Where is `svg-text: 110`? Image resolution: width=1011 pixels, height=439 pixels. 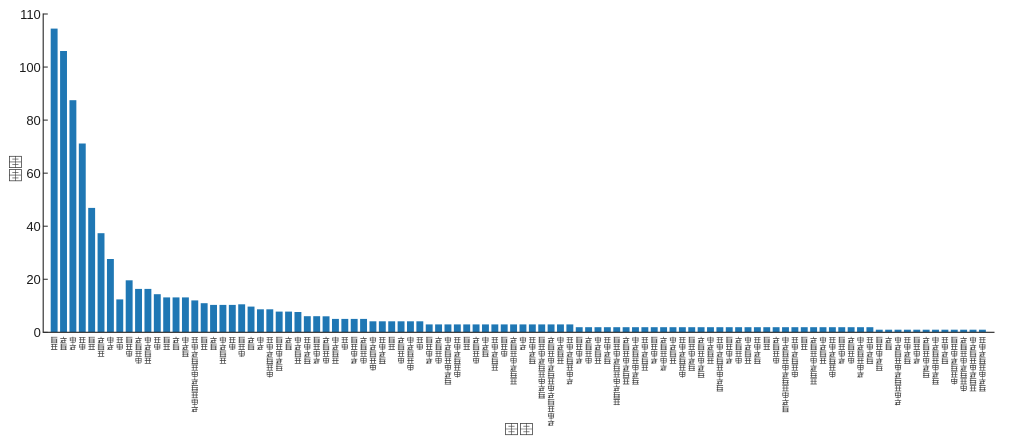 svg-text: 110 is located at coordinates (30, 14).